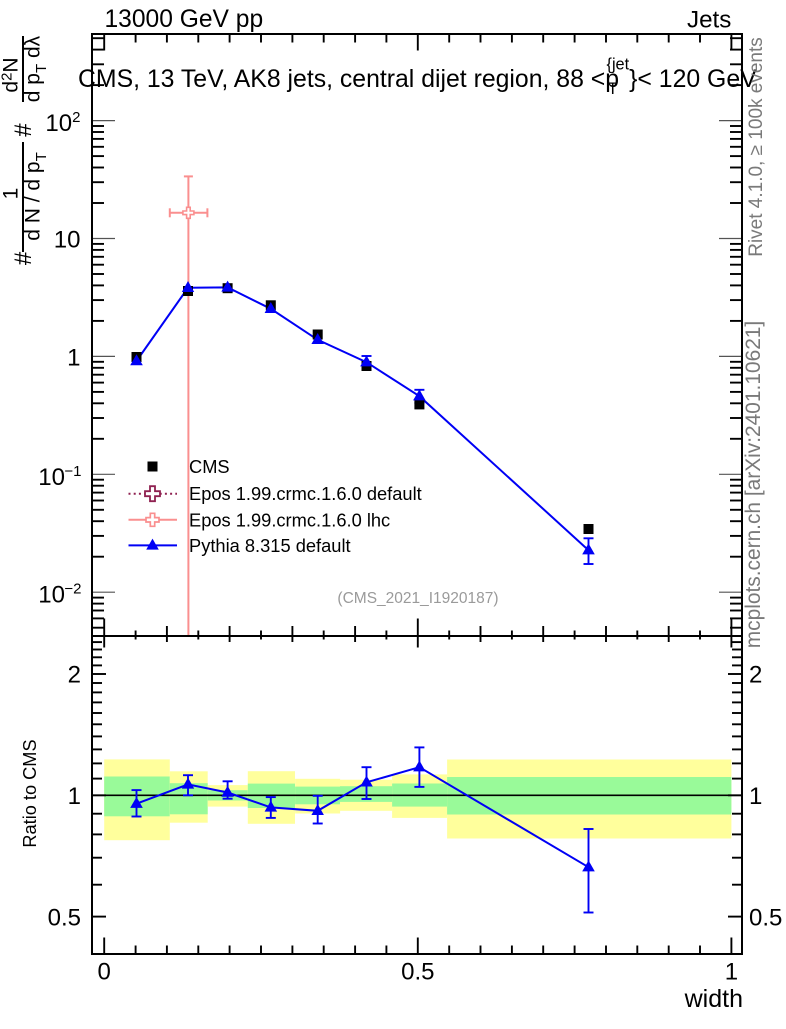 Image resolution: width=786 pixels, height=1029 pixels. Describe the element at coordinates (184, 19) in the screenshot. I see `svg-text: 13000 GeV pp` at that location.